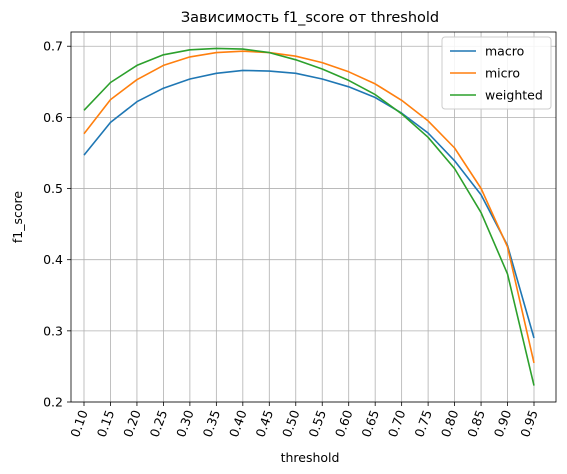  Describe the element at coordinates (53, 259) in the screenshot. I see `y-tick-label: 0.4` at that location.